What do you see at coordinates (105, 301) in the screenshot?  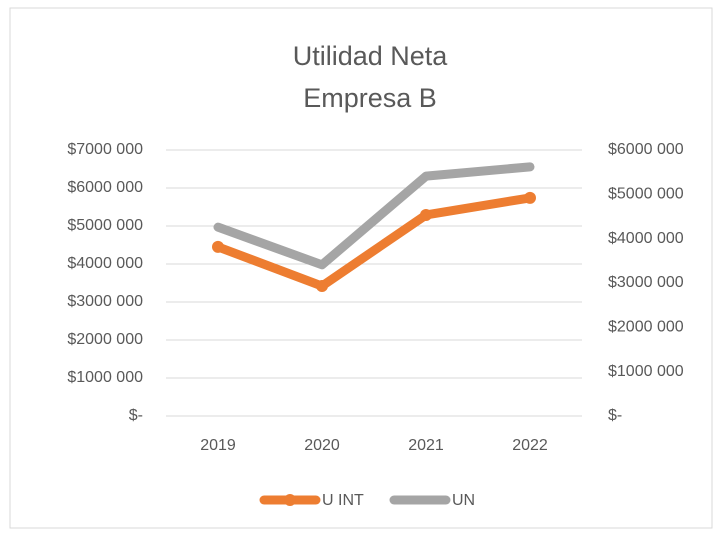 I see `y-tick-label: $3000 000` at bounding box center [105, 301].